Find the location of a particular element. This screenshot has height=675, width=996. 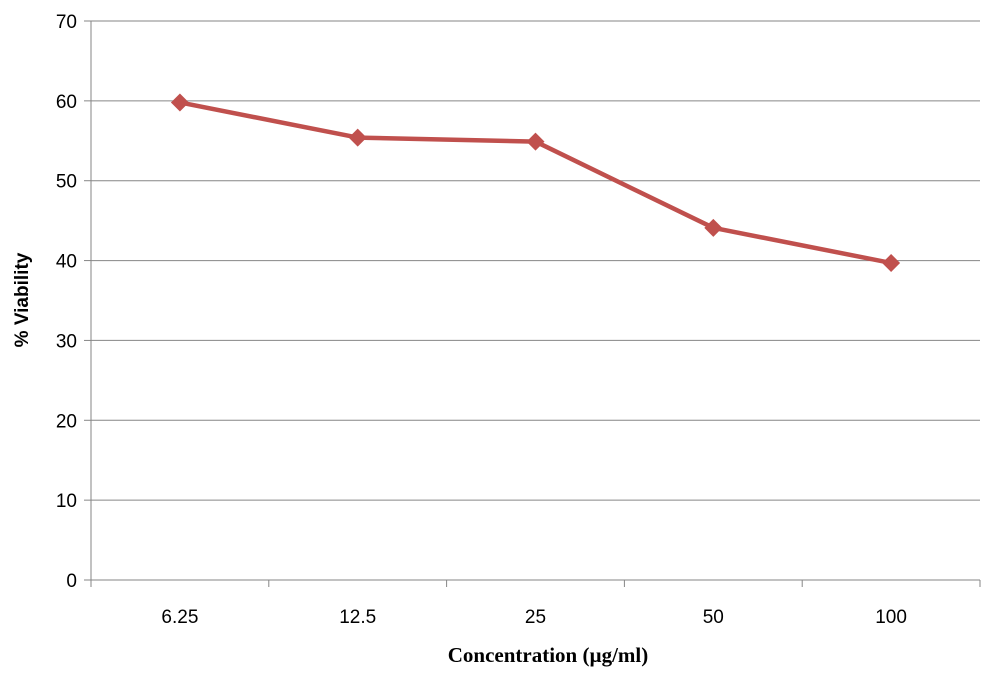

x-tick-label: 25 is located at coordinates (535, 617).